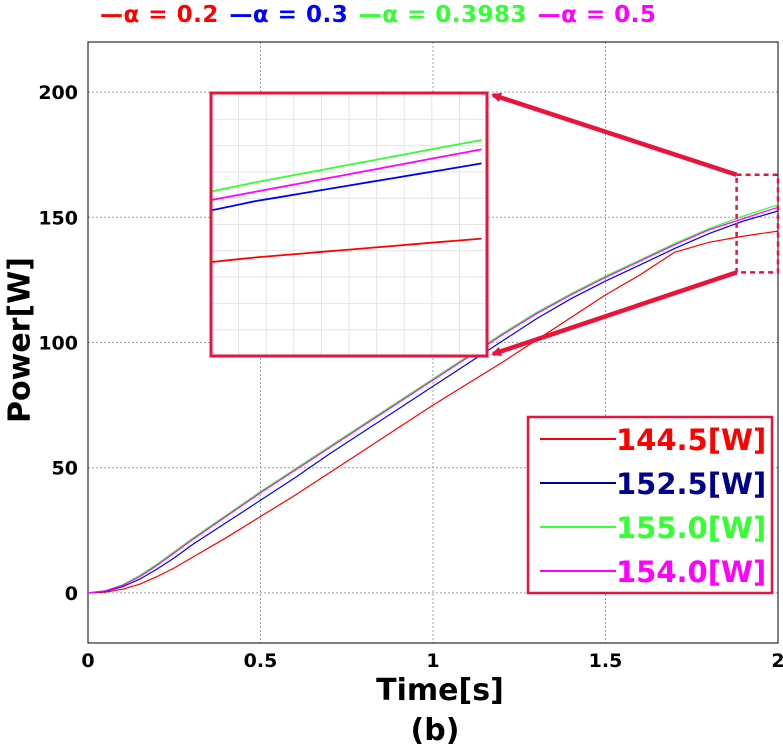 The width and height of the screenshot is (783, 754). What do you see at coordinates (435, 730) in the screenshot?
I see `figure-caption: (b)` at bounding box center [435, 730].